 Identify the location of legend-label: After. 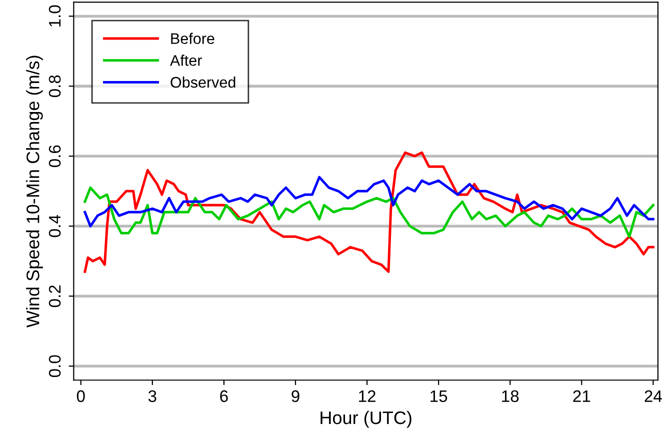
(186, 60).